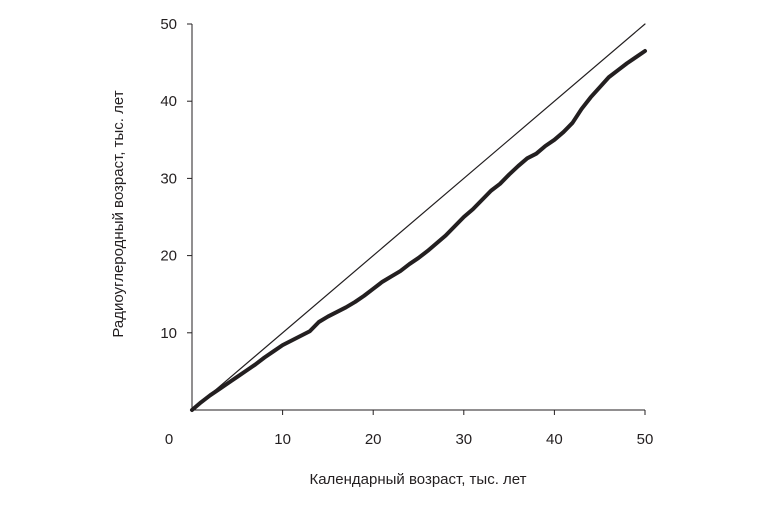 The image size is (761, 516). What do you see at coordinates (168, 333) in the screenshot?
I see `y-tick-label: 10` at bounding box center [168, 333].